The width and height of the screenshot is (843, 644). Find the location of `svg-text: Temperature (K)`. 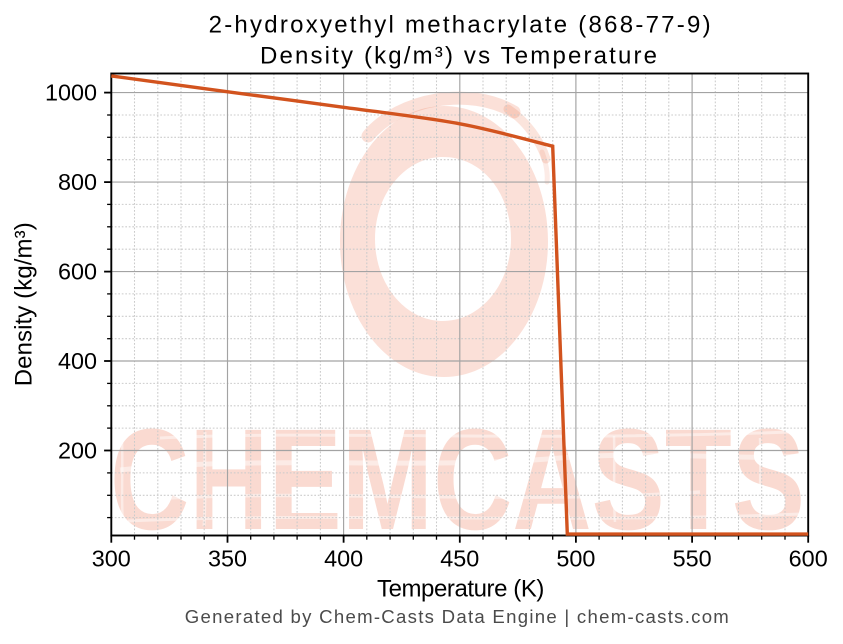

svg-text: Temperature (K) is located at coordinates (460, 588).